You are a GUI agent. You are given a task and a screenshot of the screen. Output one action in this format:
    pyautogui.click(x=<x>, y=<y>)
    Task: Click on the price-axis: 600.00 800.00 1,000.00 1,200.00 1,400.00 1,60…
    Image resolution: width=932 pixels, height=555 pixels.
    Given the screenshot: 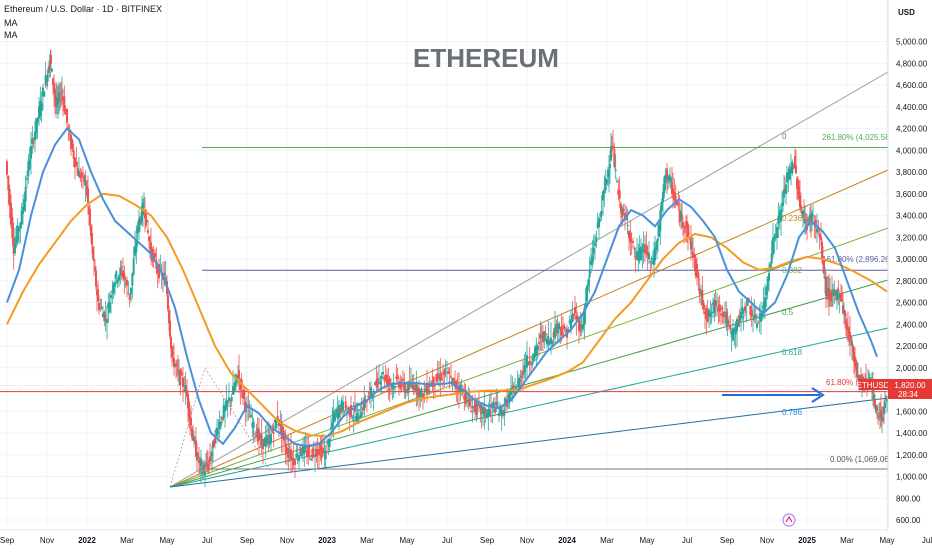 What is the action you would take?
    pyautogui.click(x=912, y=282)
    